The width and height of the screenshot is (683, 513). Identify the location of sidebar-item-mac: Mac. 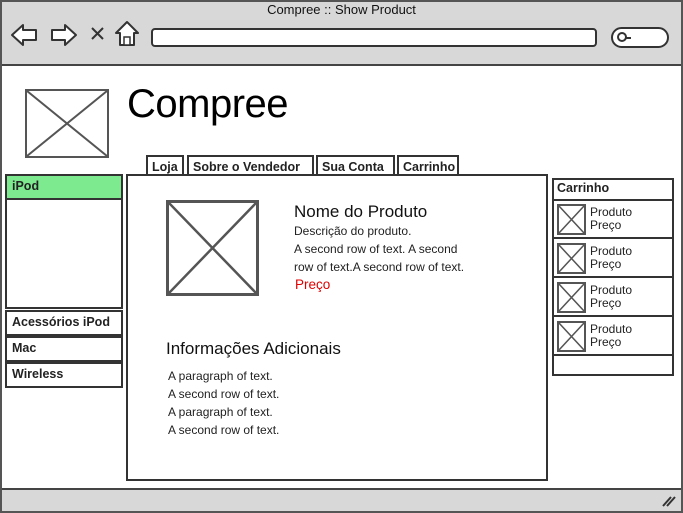
(64, 349).